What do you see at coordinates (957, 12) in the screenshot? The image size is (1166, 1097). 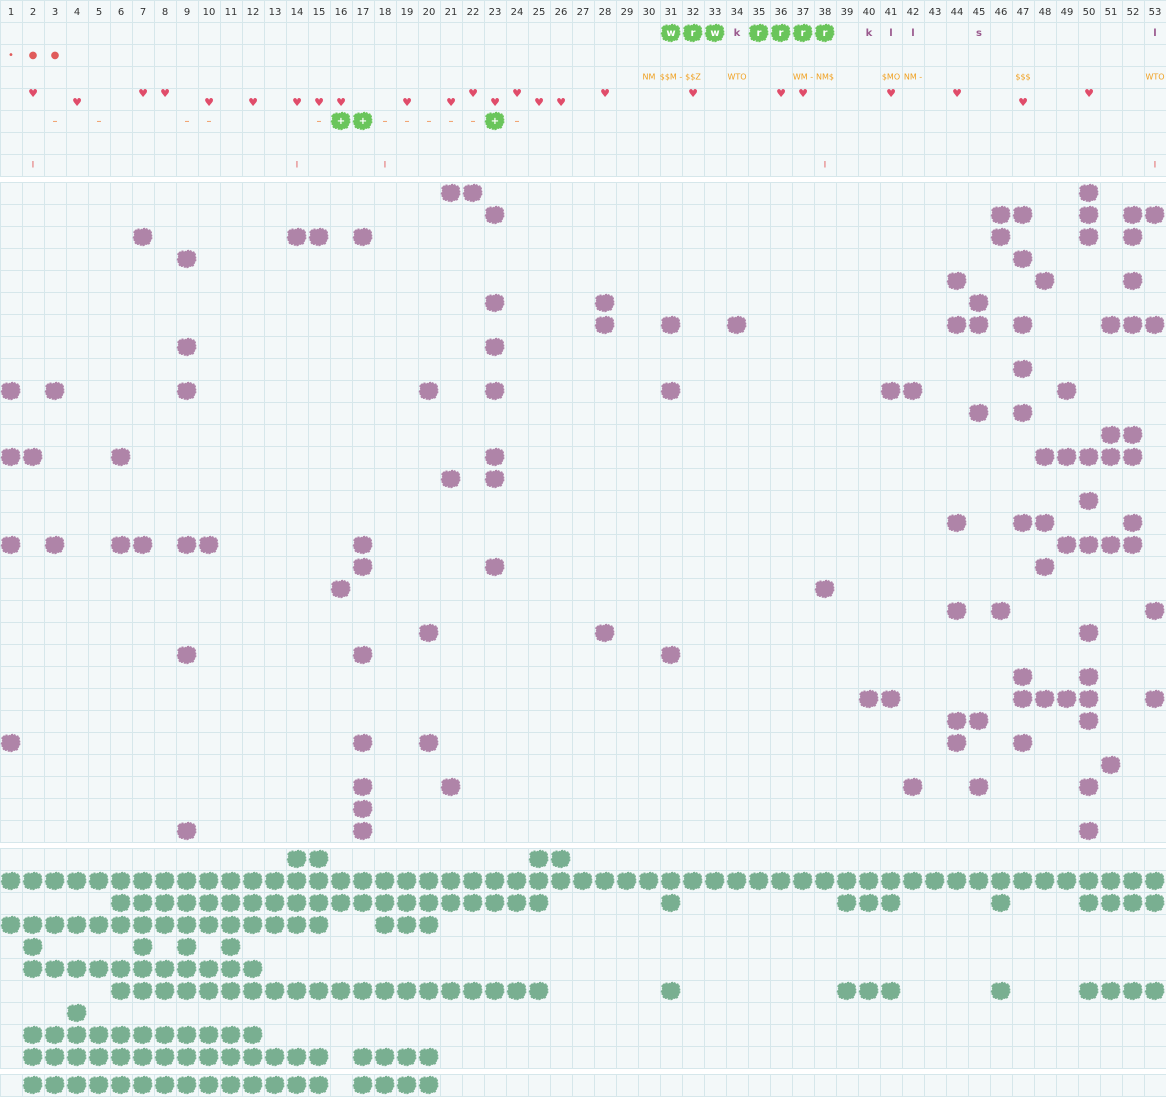 I see `column-number: 44` at bounding box center [957, 12].